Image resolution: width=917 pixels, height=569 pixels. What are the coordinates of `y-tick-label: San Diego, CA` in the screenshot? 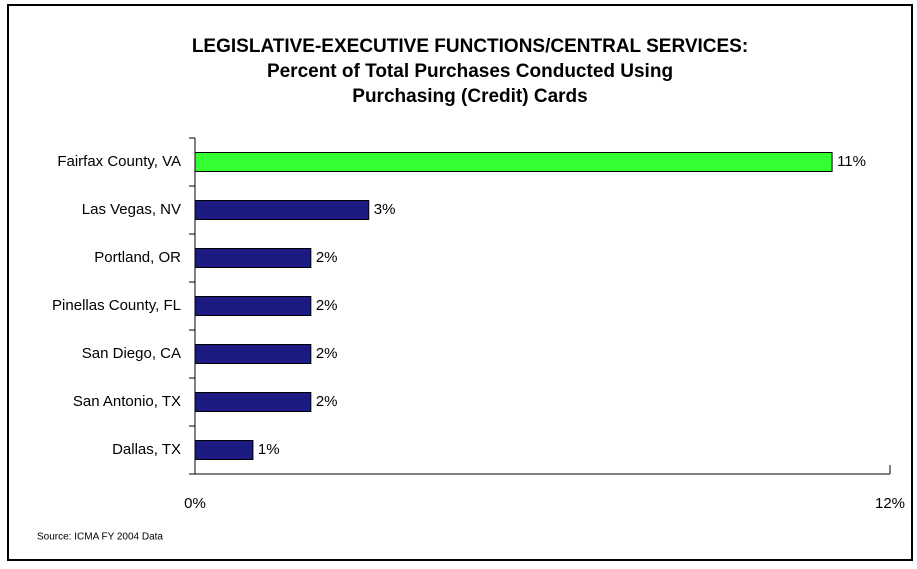 It's located at (131, 353).